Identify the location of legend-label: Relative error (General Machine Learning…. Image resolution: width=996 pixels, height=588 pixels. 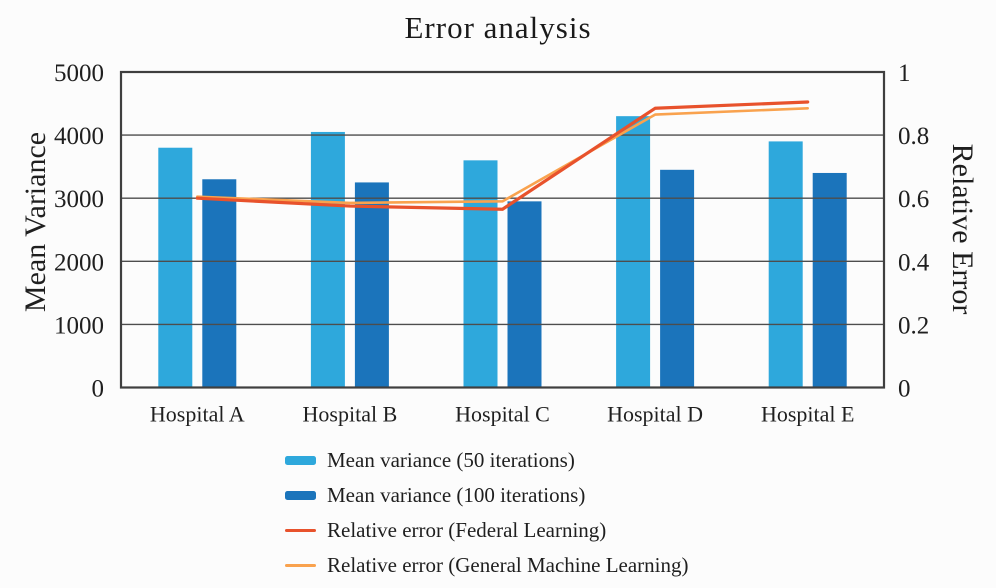
(508, 565).